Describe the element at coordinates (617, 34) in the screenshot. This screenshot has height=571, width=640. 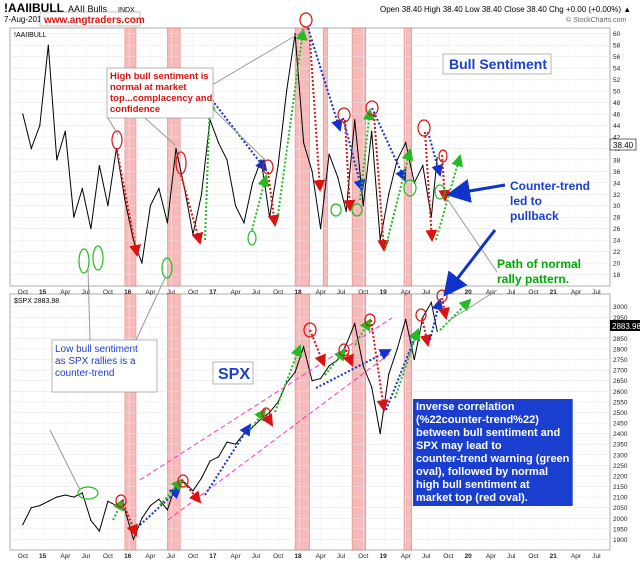
I see `y-tick-label: 60` at that location.